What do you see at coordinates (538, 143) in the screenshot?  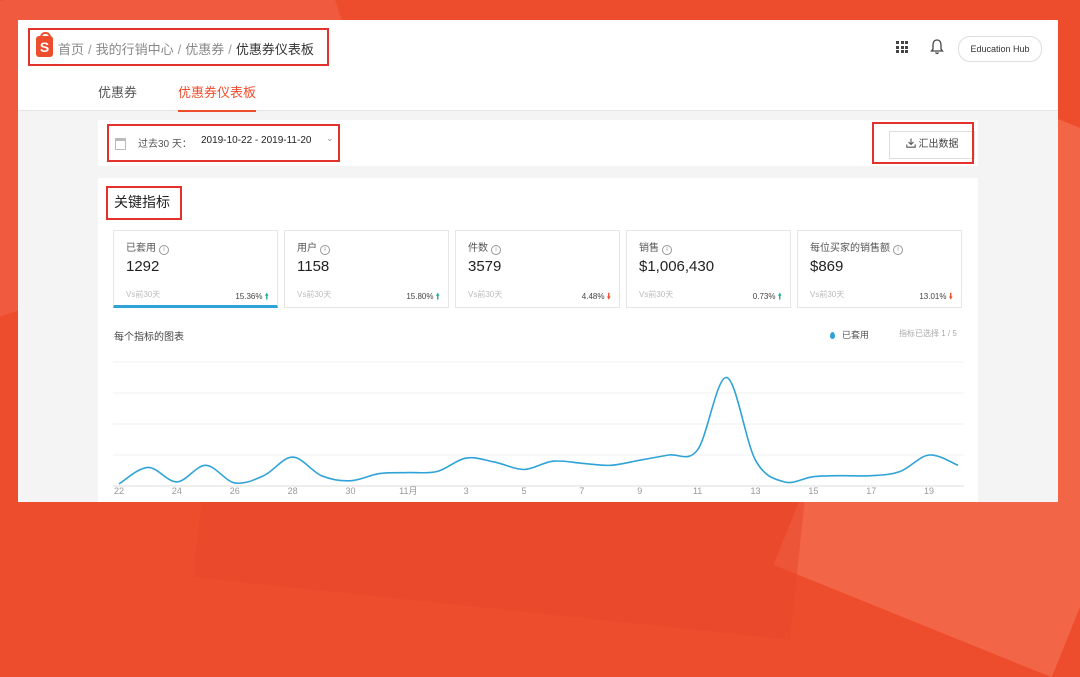 I see `filter-bar: 过去30 天： 2019-10-22 - 2019-11-20 ⌄ 汇出数据` at bounding box center [538, 143].